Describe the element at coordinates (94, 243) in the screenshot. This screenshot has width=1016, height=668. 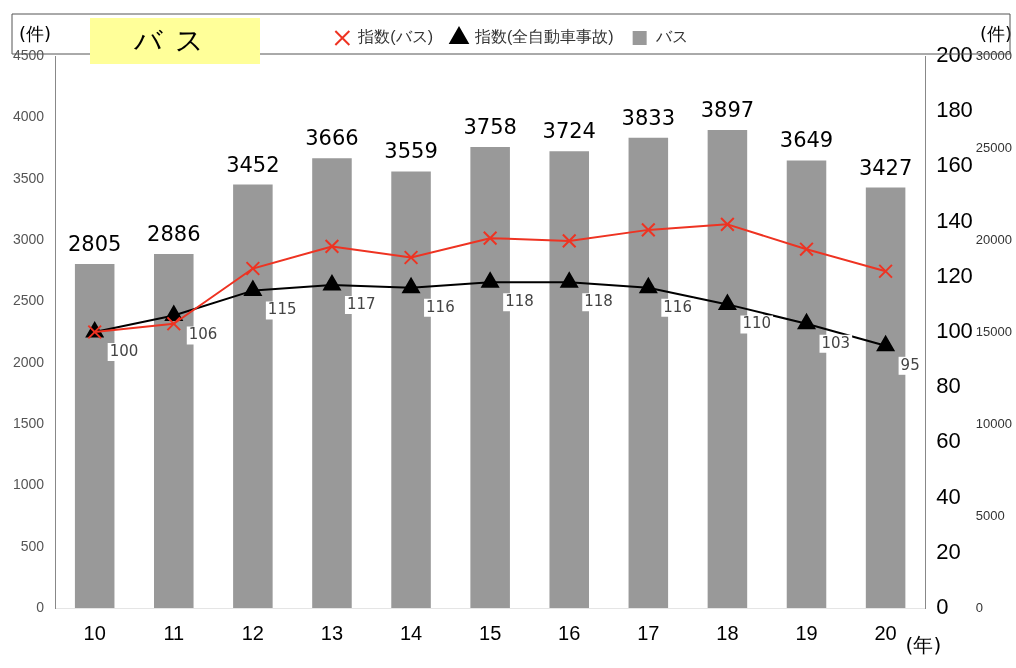
I see `data-label: 2805` at that location.